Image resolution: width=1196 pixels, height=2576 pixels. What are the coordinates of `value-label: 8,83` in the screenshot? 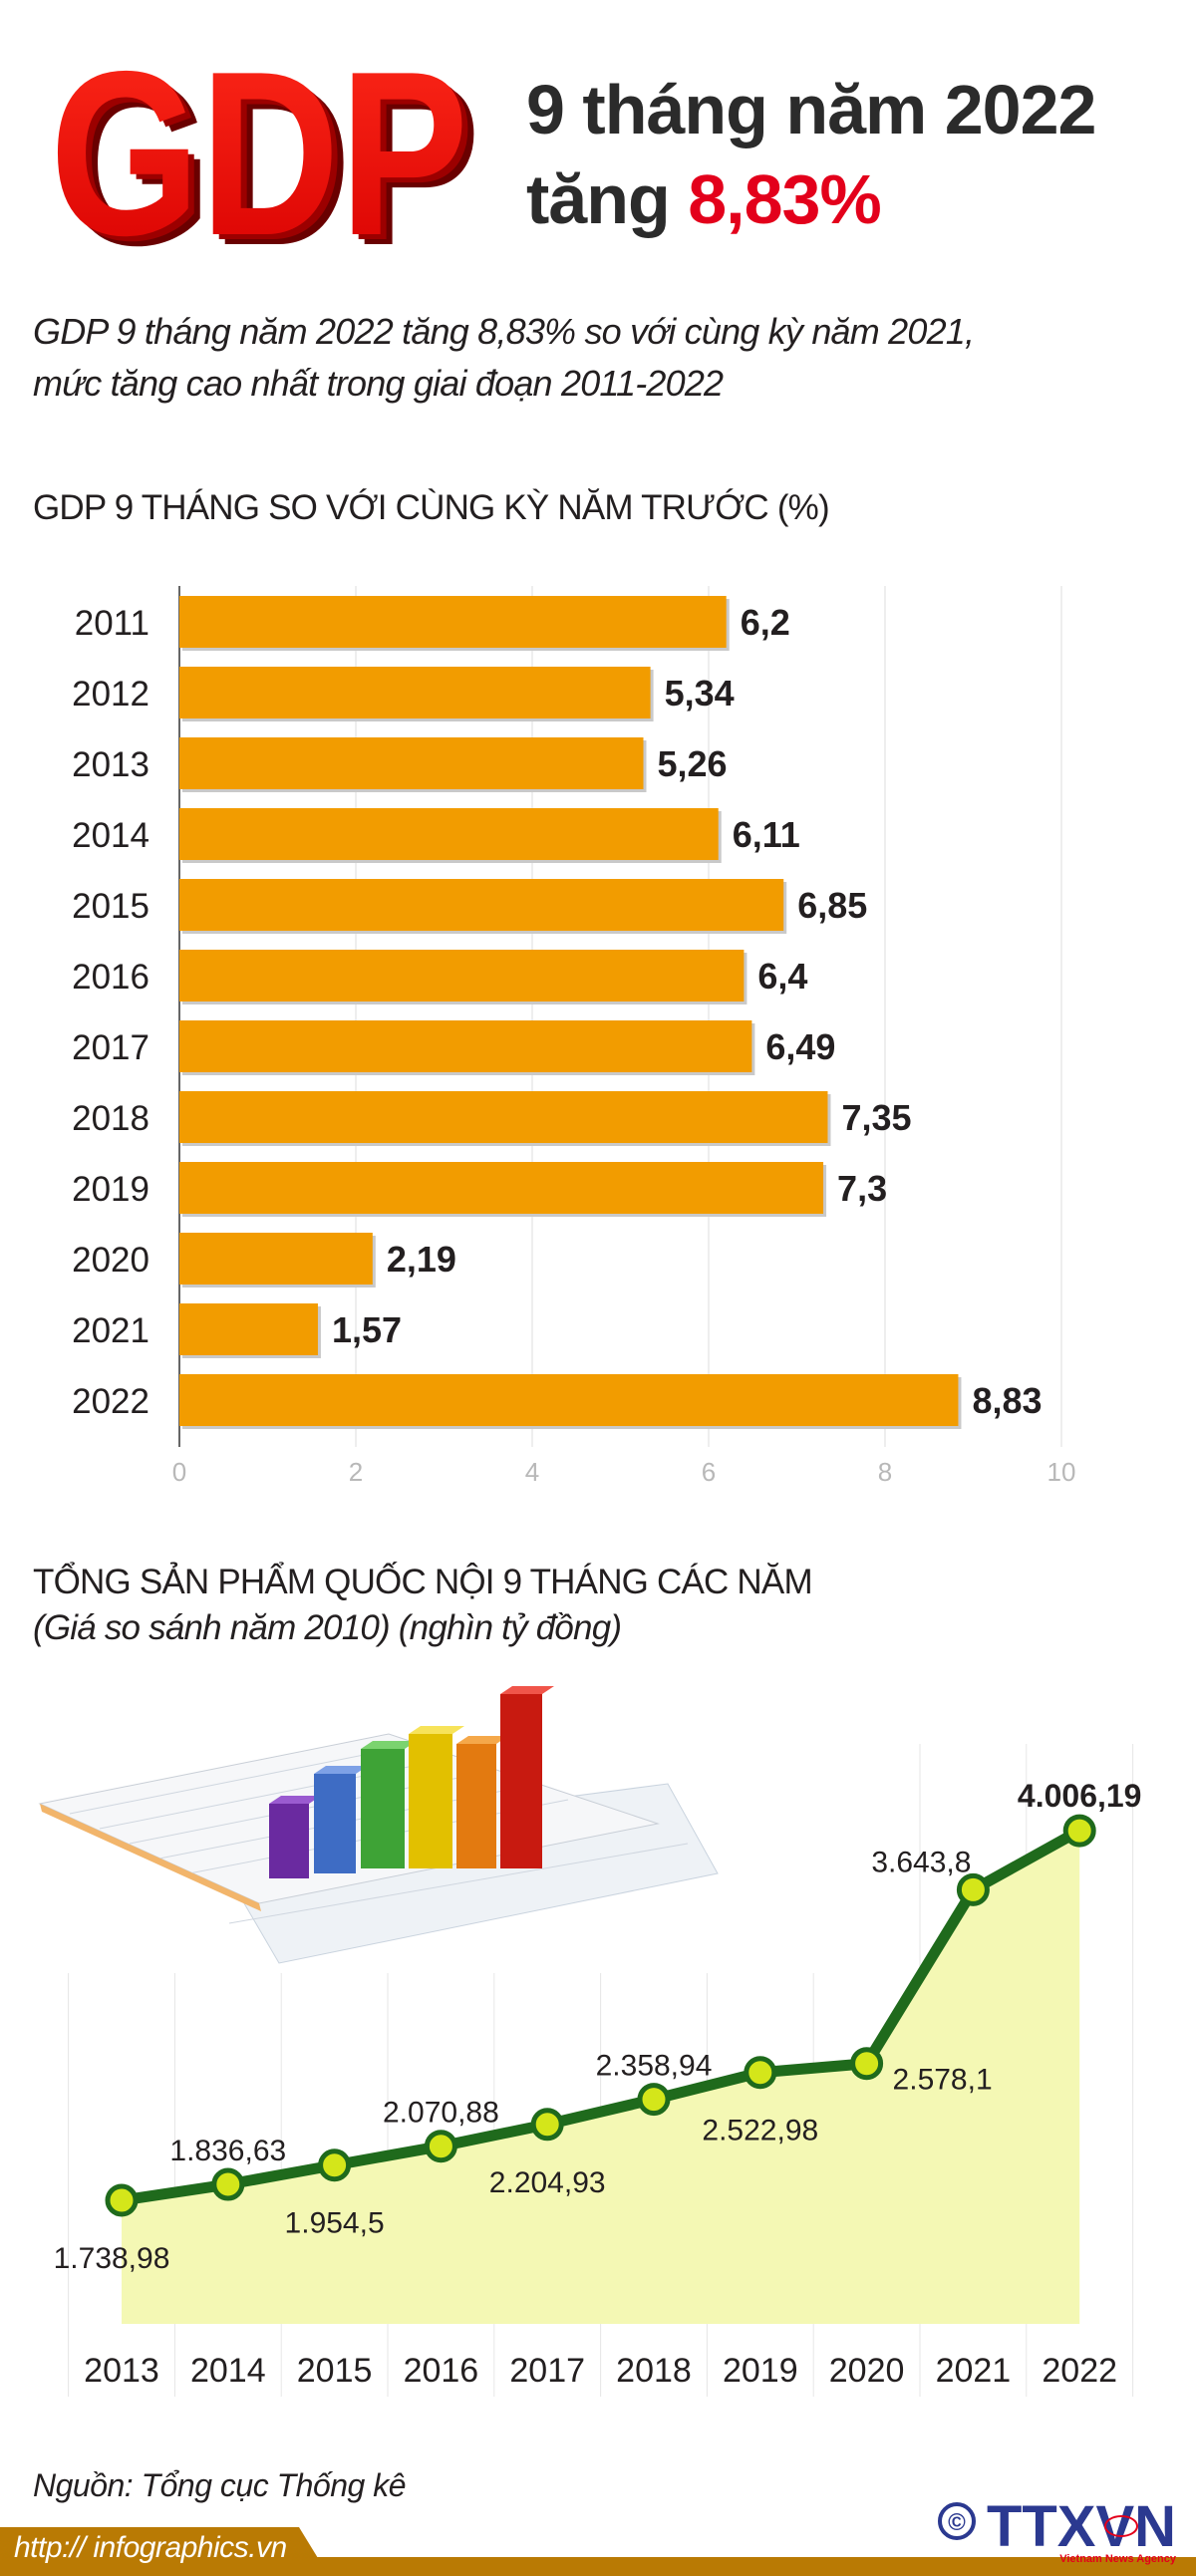 It's located at (1007, 1400).